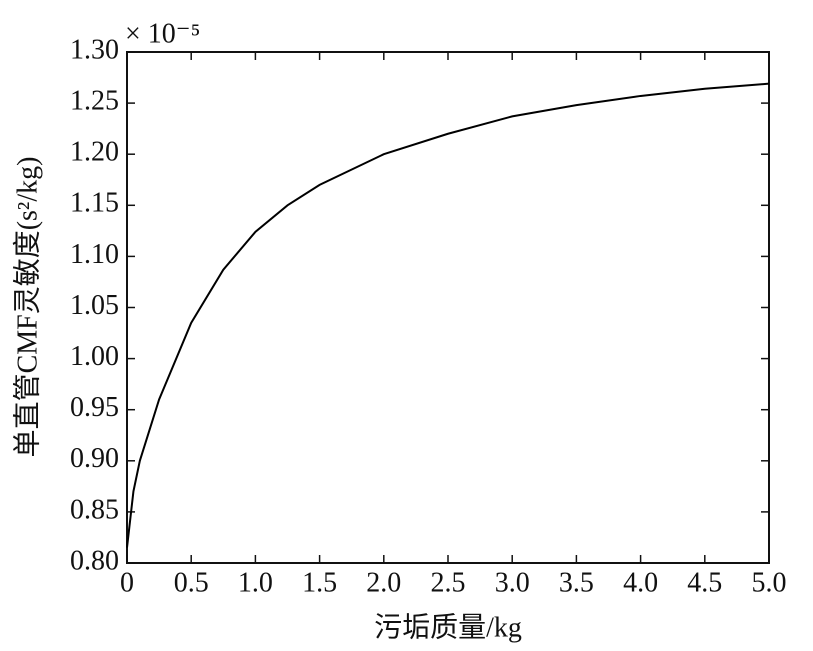 The image size is (813, 651). Describe the element at coordinates (94, 458) in the screenshot. I see `y-tick-label: 0.90` at that location.